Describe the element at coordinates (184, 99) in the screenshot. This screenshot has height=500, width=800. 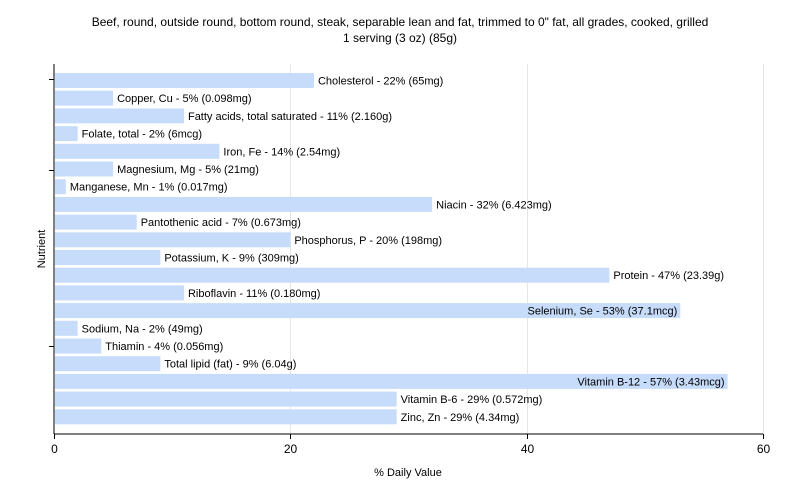
I see `bar-label: Copper, Cu - 5% (0.098mg)` at that location.